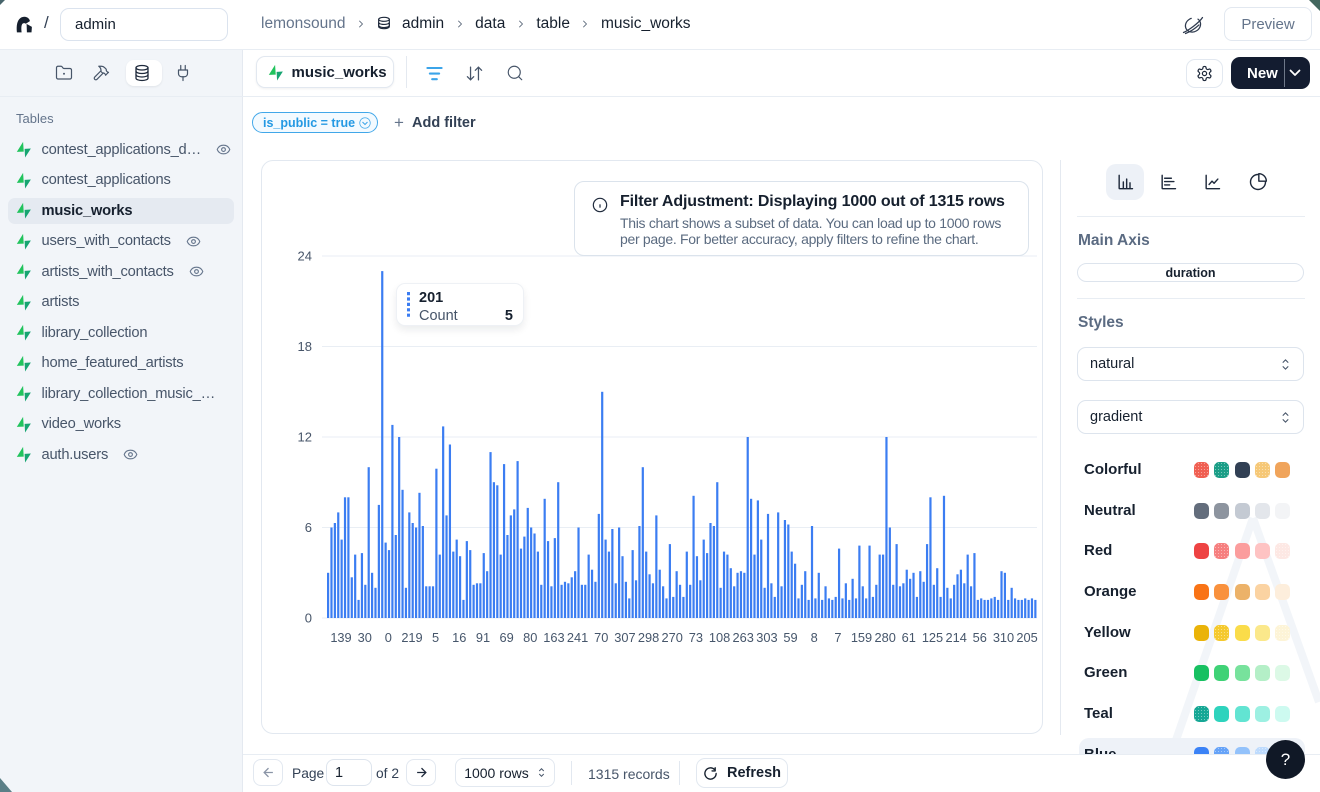 This screenshot has width=1320, height=792. Describe the element at coordinates (885, 637) in the screenshot. I see `svg-text: 280` at that location.